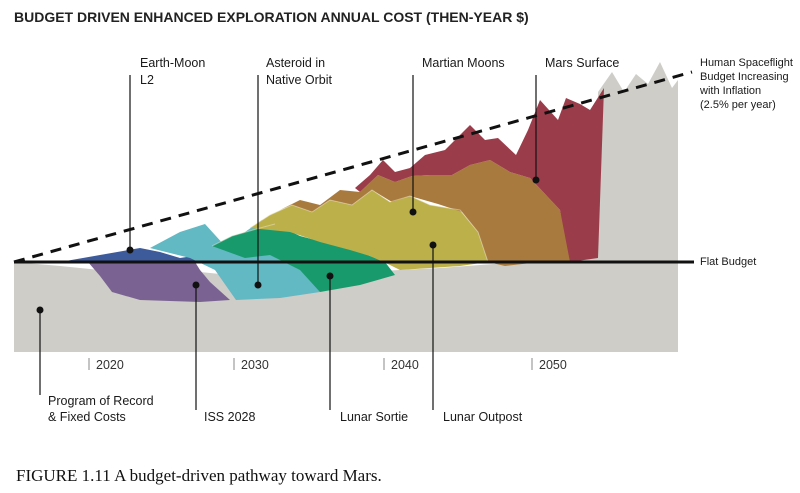  What do you see at coordinates (433, 245) in the screenshot?
I see `dot-outpost` at bounding box center [433, 245].